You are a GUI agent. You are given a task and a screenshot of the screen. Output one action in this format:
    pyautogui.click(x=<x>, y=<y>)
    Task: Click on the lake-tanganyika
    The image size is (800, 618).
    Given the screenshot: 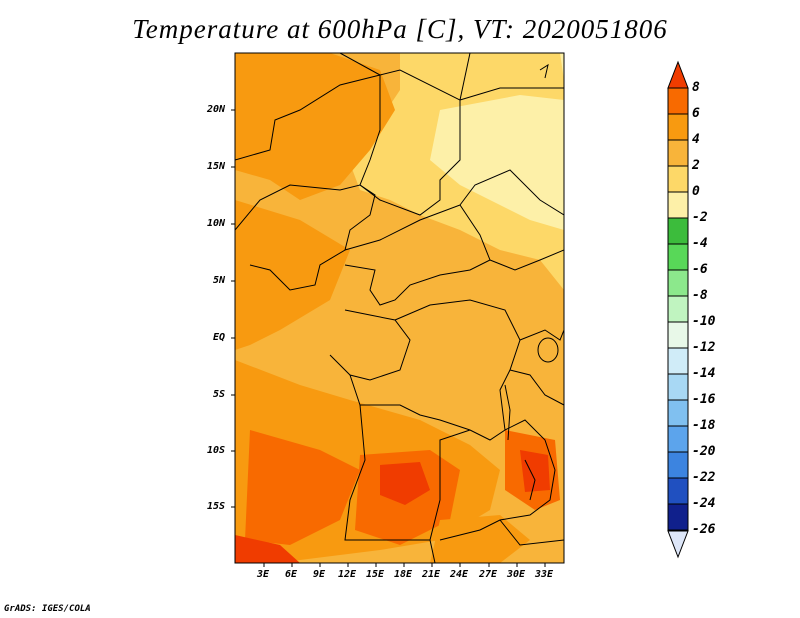 What is the action you would take?
    pyautogui.click(x=507, y=412)
    